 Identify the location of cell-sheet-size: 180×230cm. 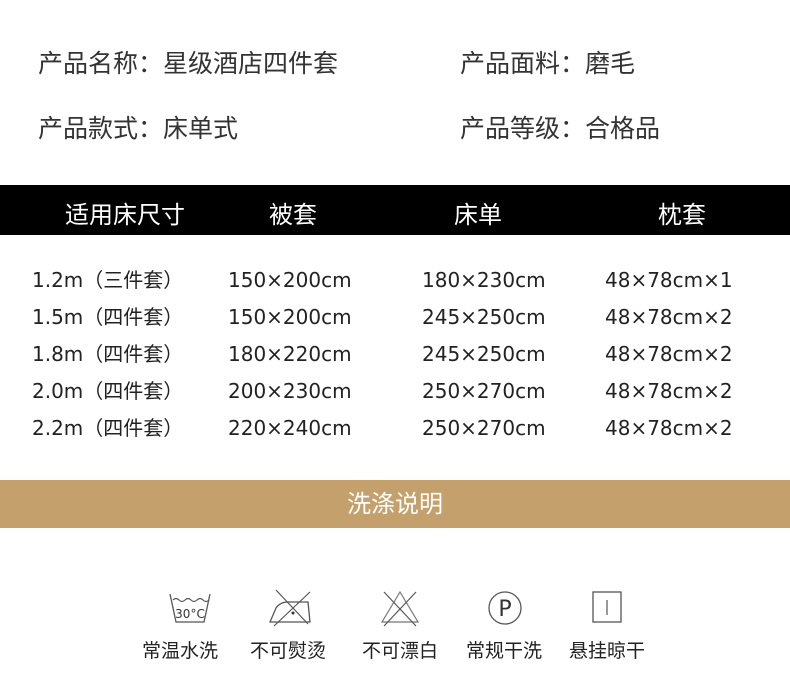
(484, 280).